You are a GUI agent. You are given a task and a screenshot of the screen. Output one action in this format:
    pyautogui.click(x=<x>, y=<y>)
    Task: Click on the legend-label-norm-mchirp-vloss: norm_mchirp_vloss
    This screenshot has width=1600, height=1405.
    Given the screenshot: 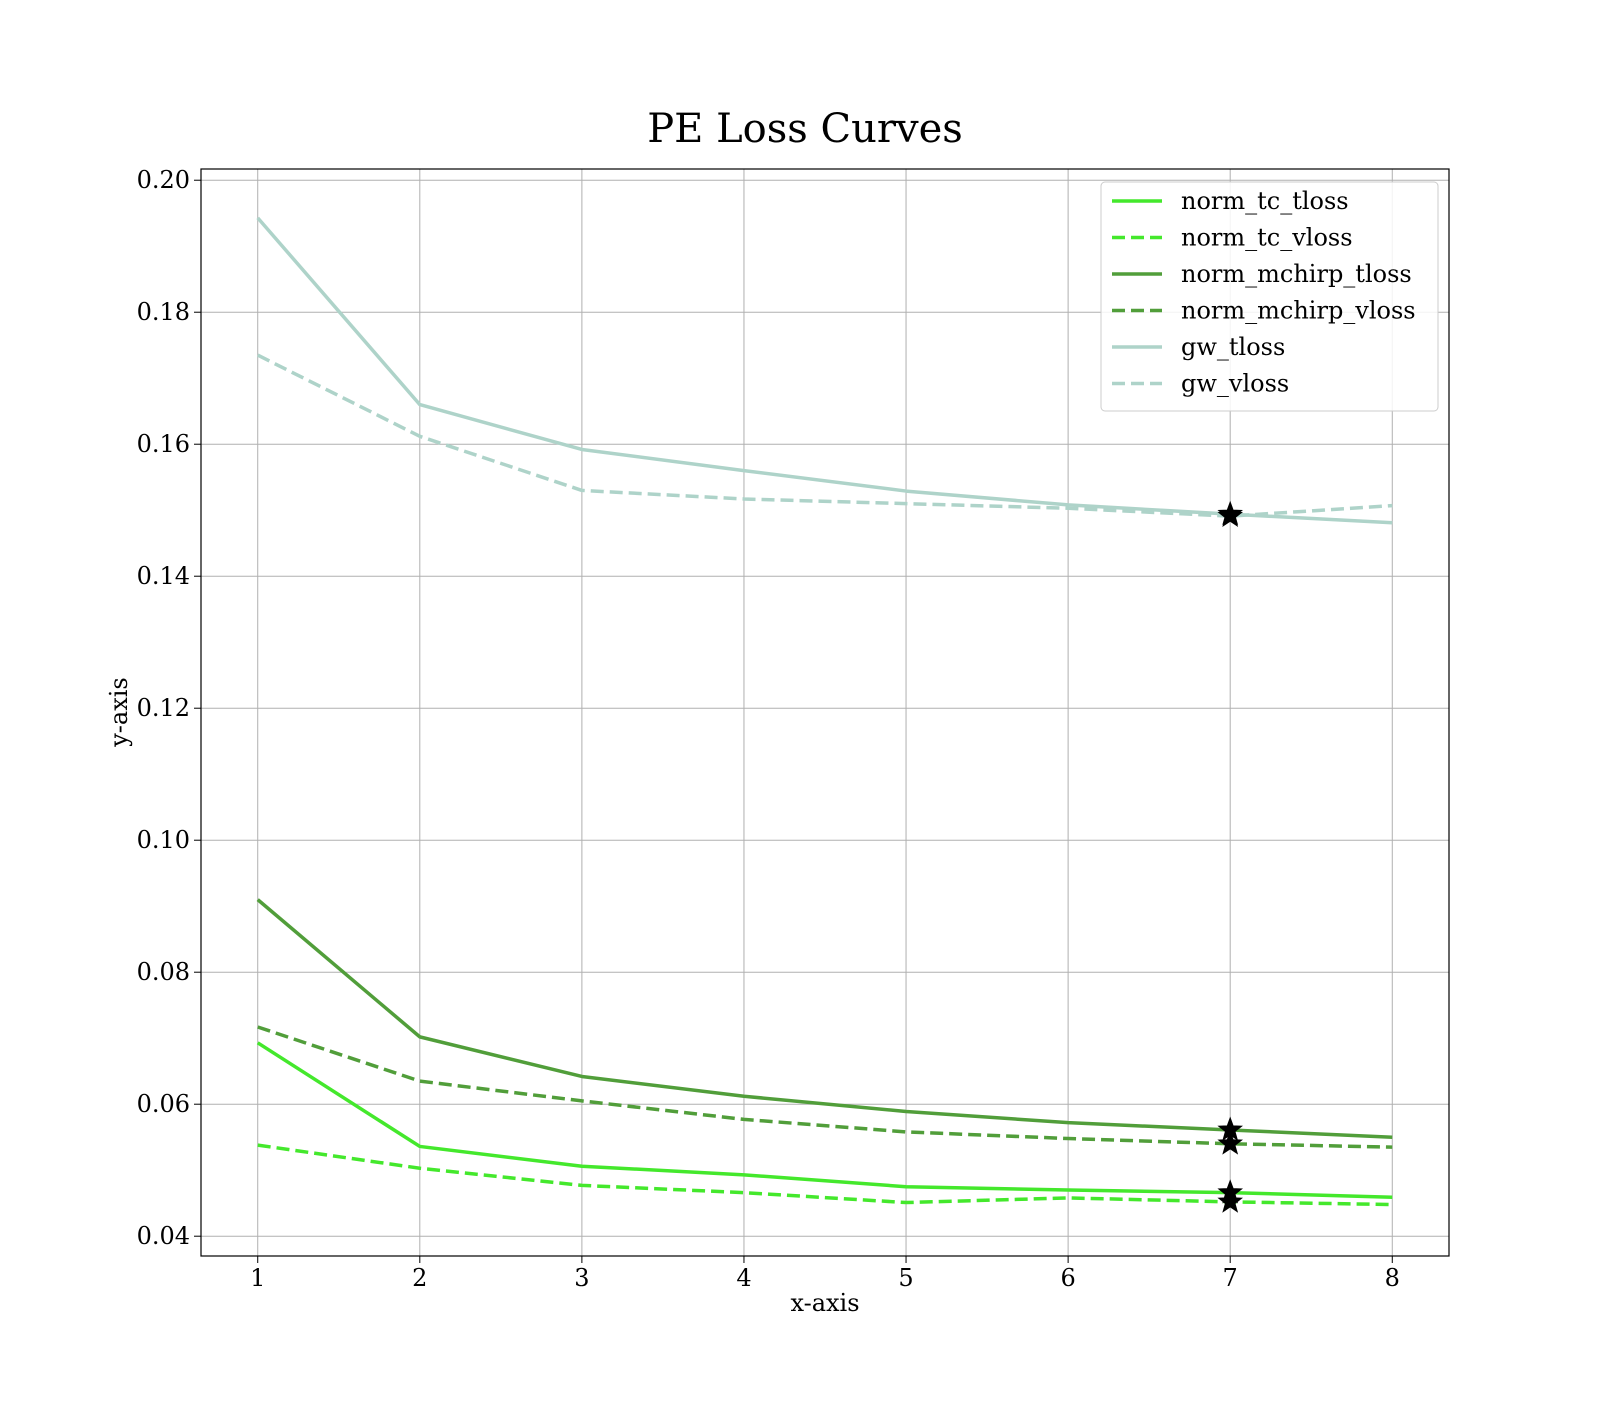 What is the action you would take?
    pyautogui.click(x=1298, y=311)
    